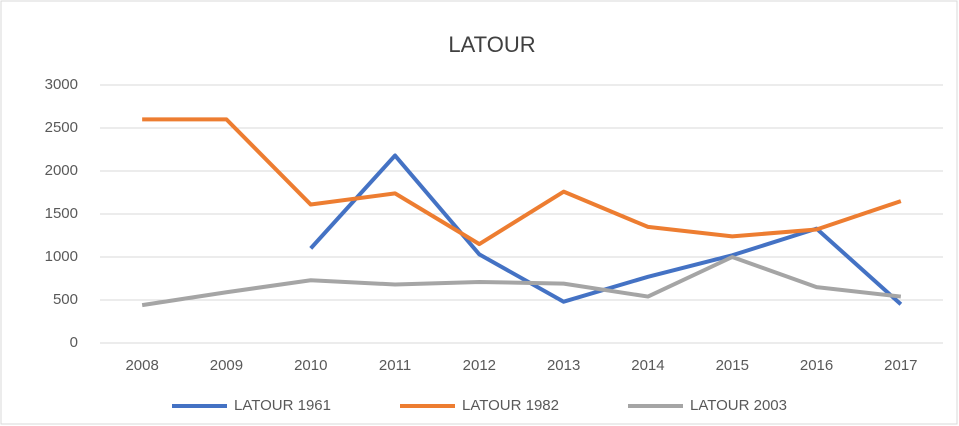 The height and width of the screenshot is (426, 959). What do you see at coordinates (647, 365) in the screenshot?
I see `x-tick-label: 2014` at bounding box center [647, 365].